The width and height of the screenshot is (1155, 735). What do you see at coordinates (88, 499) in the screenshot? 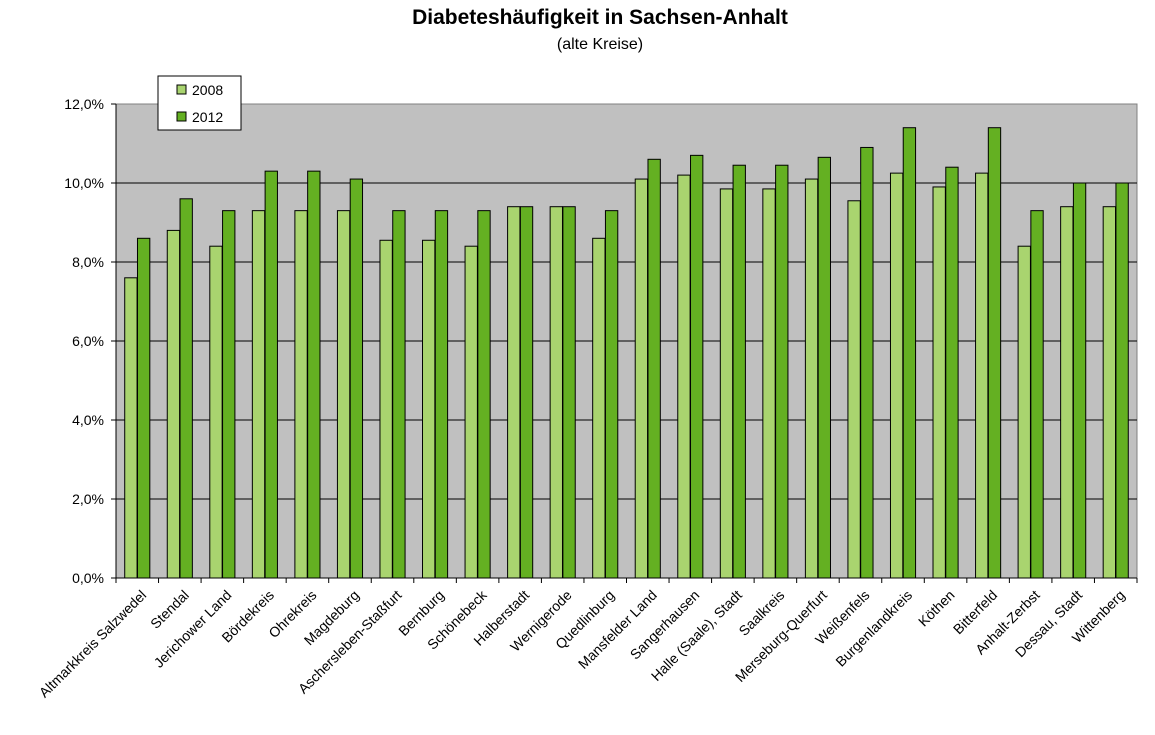
I see `y-tick-label: 2,0%` at bounding box center [88, 499].